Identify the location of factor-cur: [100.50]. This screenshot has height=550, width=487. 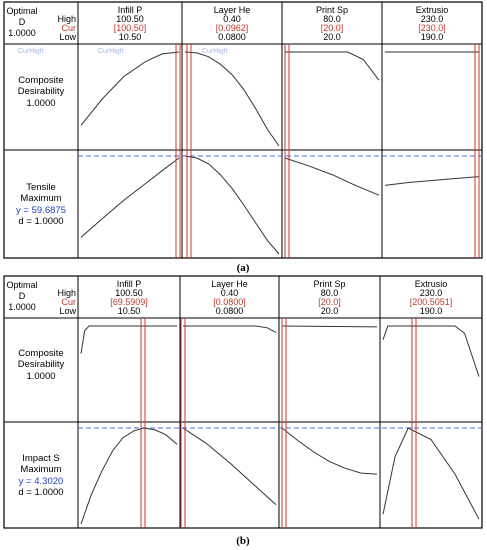
(130, 28).